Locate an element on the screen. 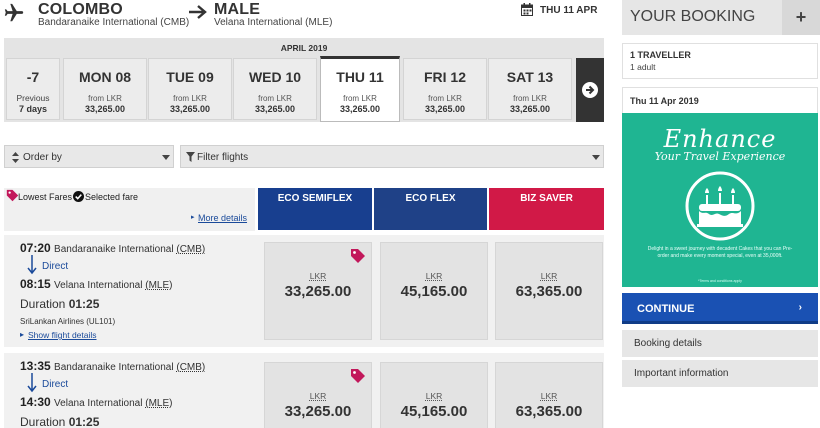  next-dates-button is located at coordinates (590, 90).